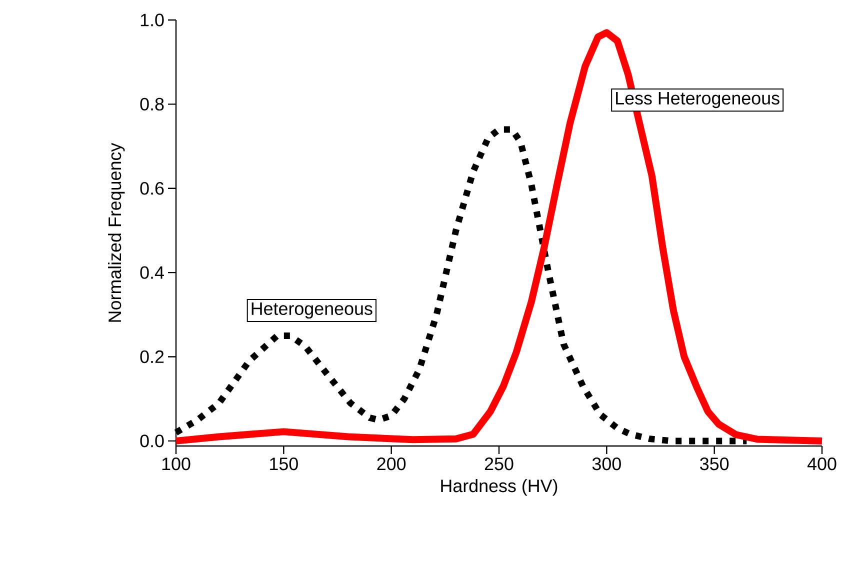  Describe the element at coordinates (312, 310) in the screenshot. I see `series-label: Heterogeneous` at that location.